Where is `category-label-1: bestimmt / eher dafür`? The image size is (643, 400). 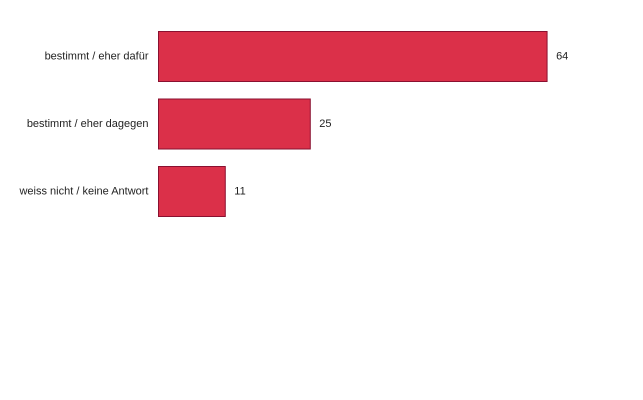
category-label-1: bestimmt / eher dafür is located at coordinates (97, 56).